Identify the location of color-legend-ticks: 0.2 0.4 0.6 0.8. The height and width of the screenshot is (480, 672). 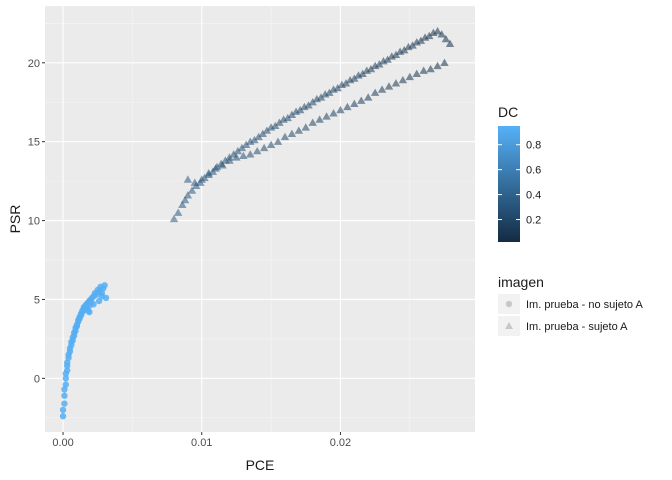
(519, 183).